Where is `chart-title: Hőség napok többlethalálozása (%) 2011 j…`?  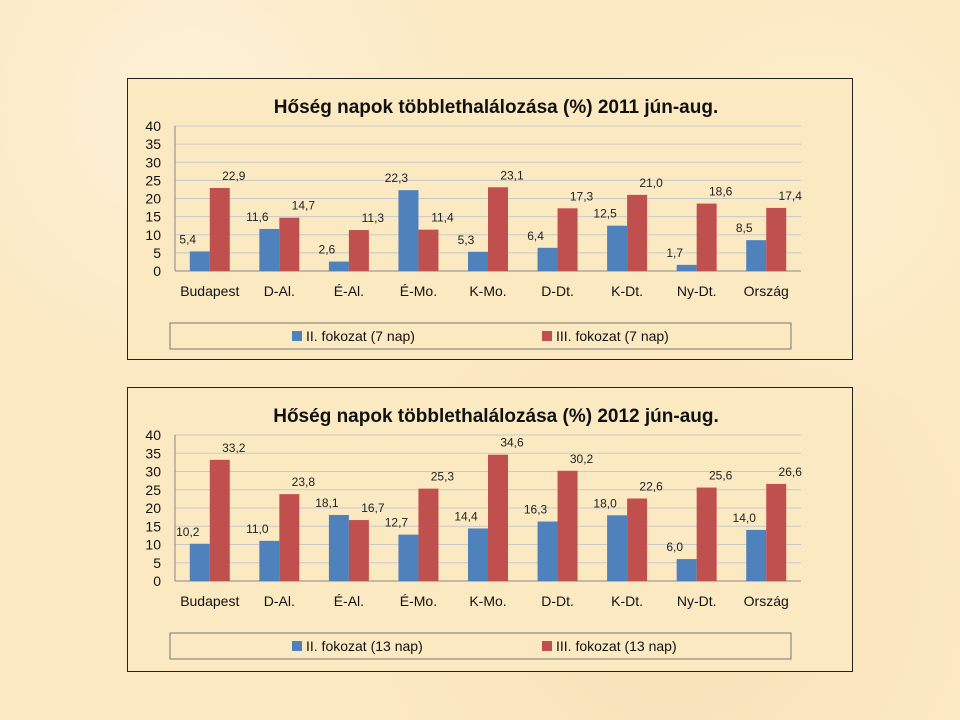
chart-title: Hőség napok többlethalálozása (%) 2011 j… is located at coordinates (496, 107).